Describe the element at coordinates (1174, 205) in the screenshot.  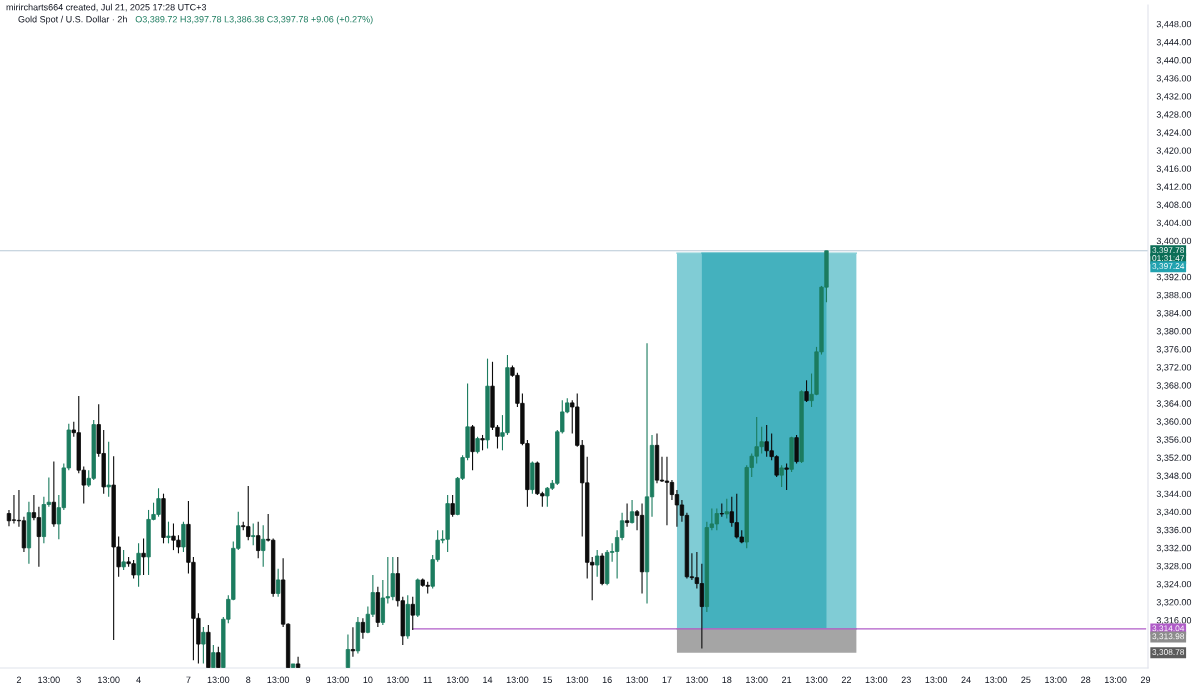
I see `y-tick-label: 3,408.00` at that location.